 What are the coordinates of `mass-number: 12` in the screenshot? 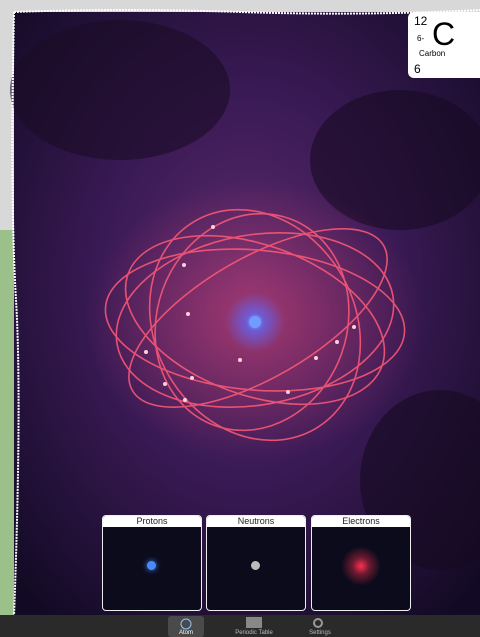 It's located at (421, 21).